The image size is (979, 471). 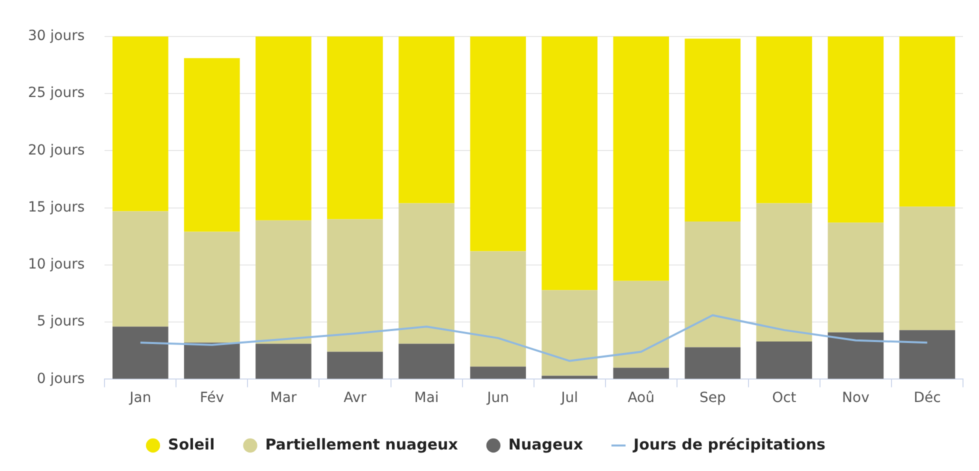 What do you see at coordinates (569, 398) in the screenshot?
I see `x-tick-label: Jul` at bounding box center [569, 398].